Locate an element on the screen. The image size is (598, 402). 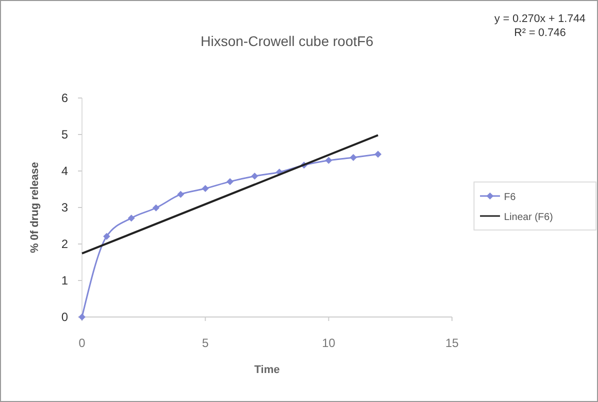
y-axis-title: % 0f drug release is located at coordinates (35, 208).